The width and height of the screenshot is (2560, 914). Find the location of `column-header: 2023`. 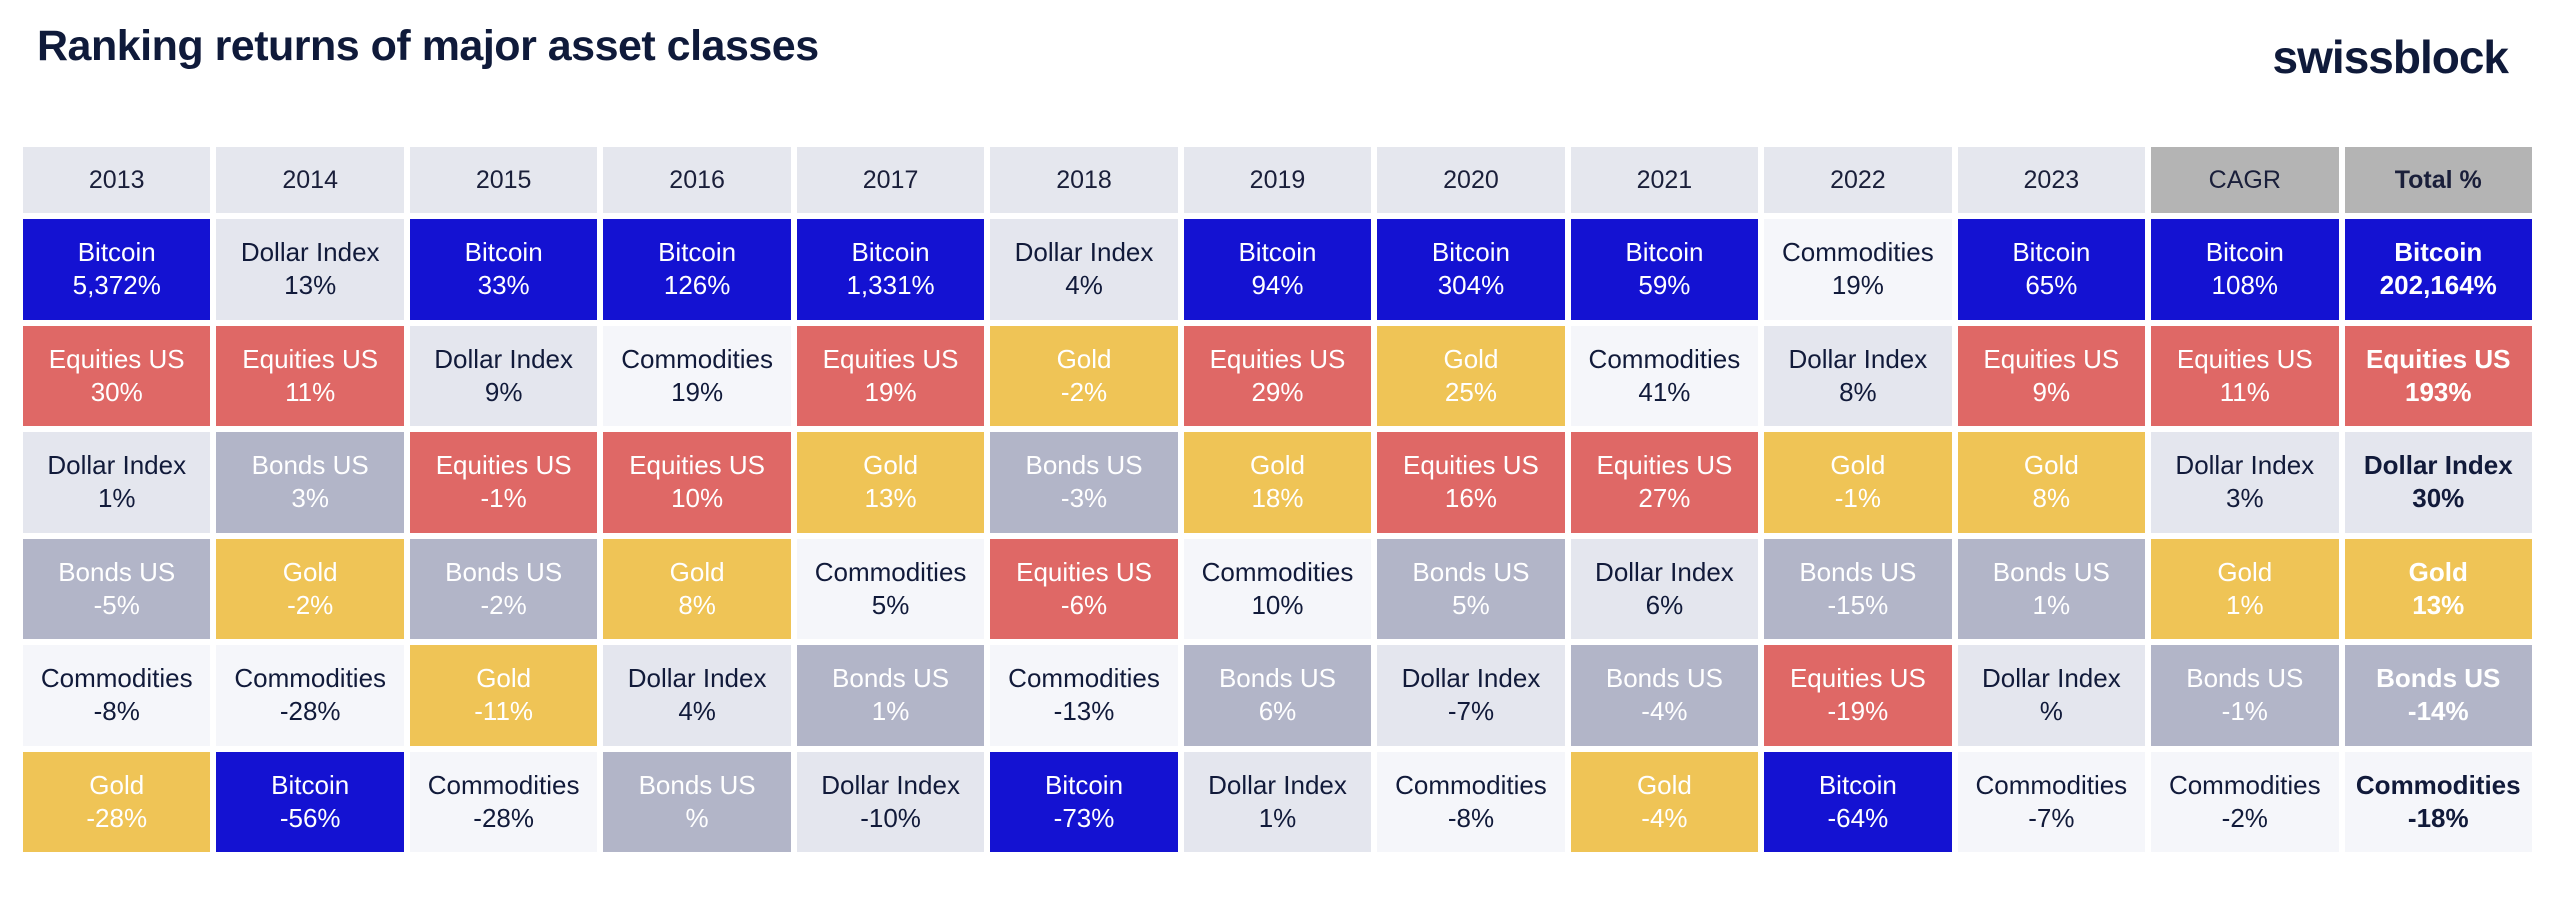

column-header: 2023 is located at coordinates (2051, 180).